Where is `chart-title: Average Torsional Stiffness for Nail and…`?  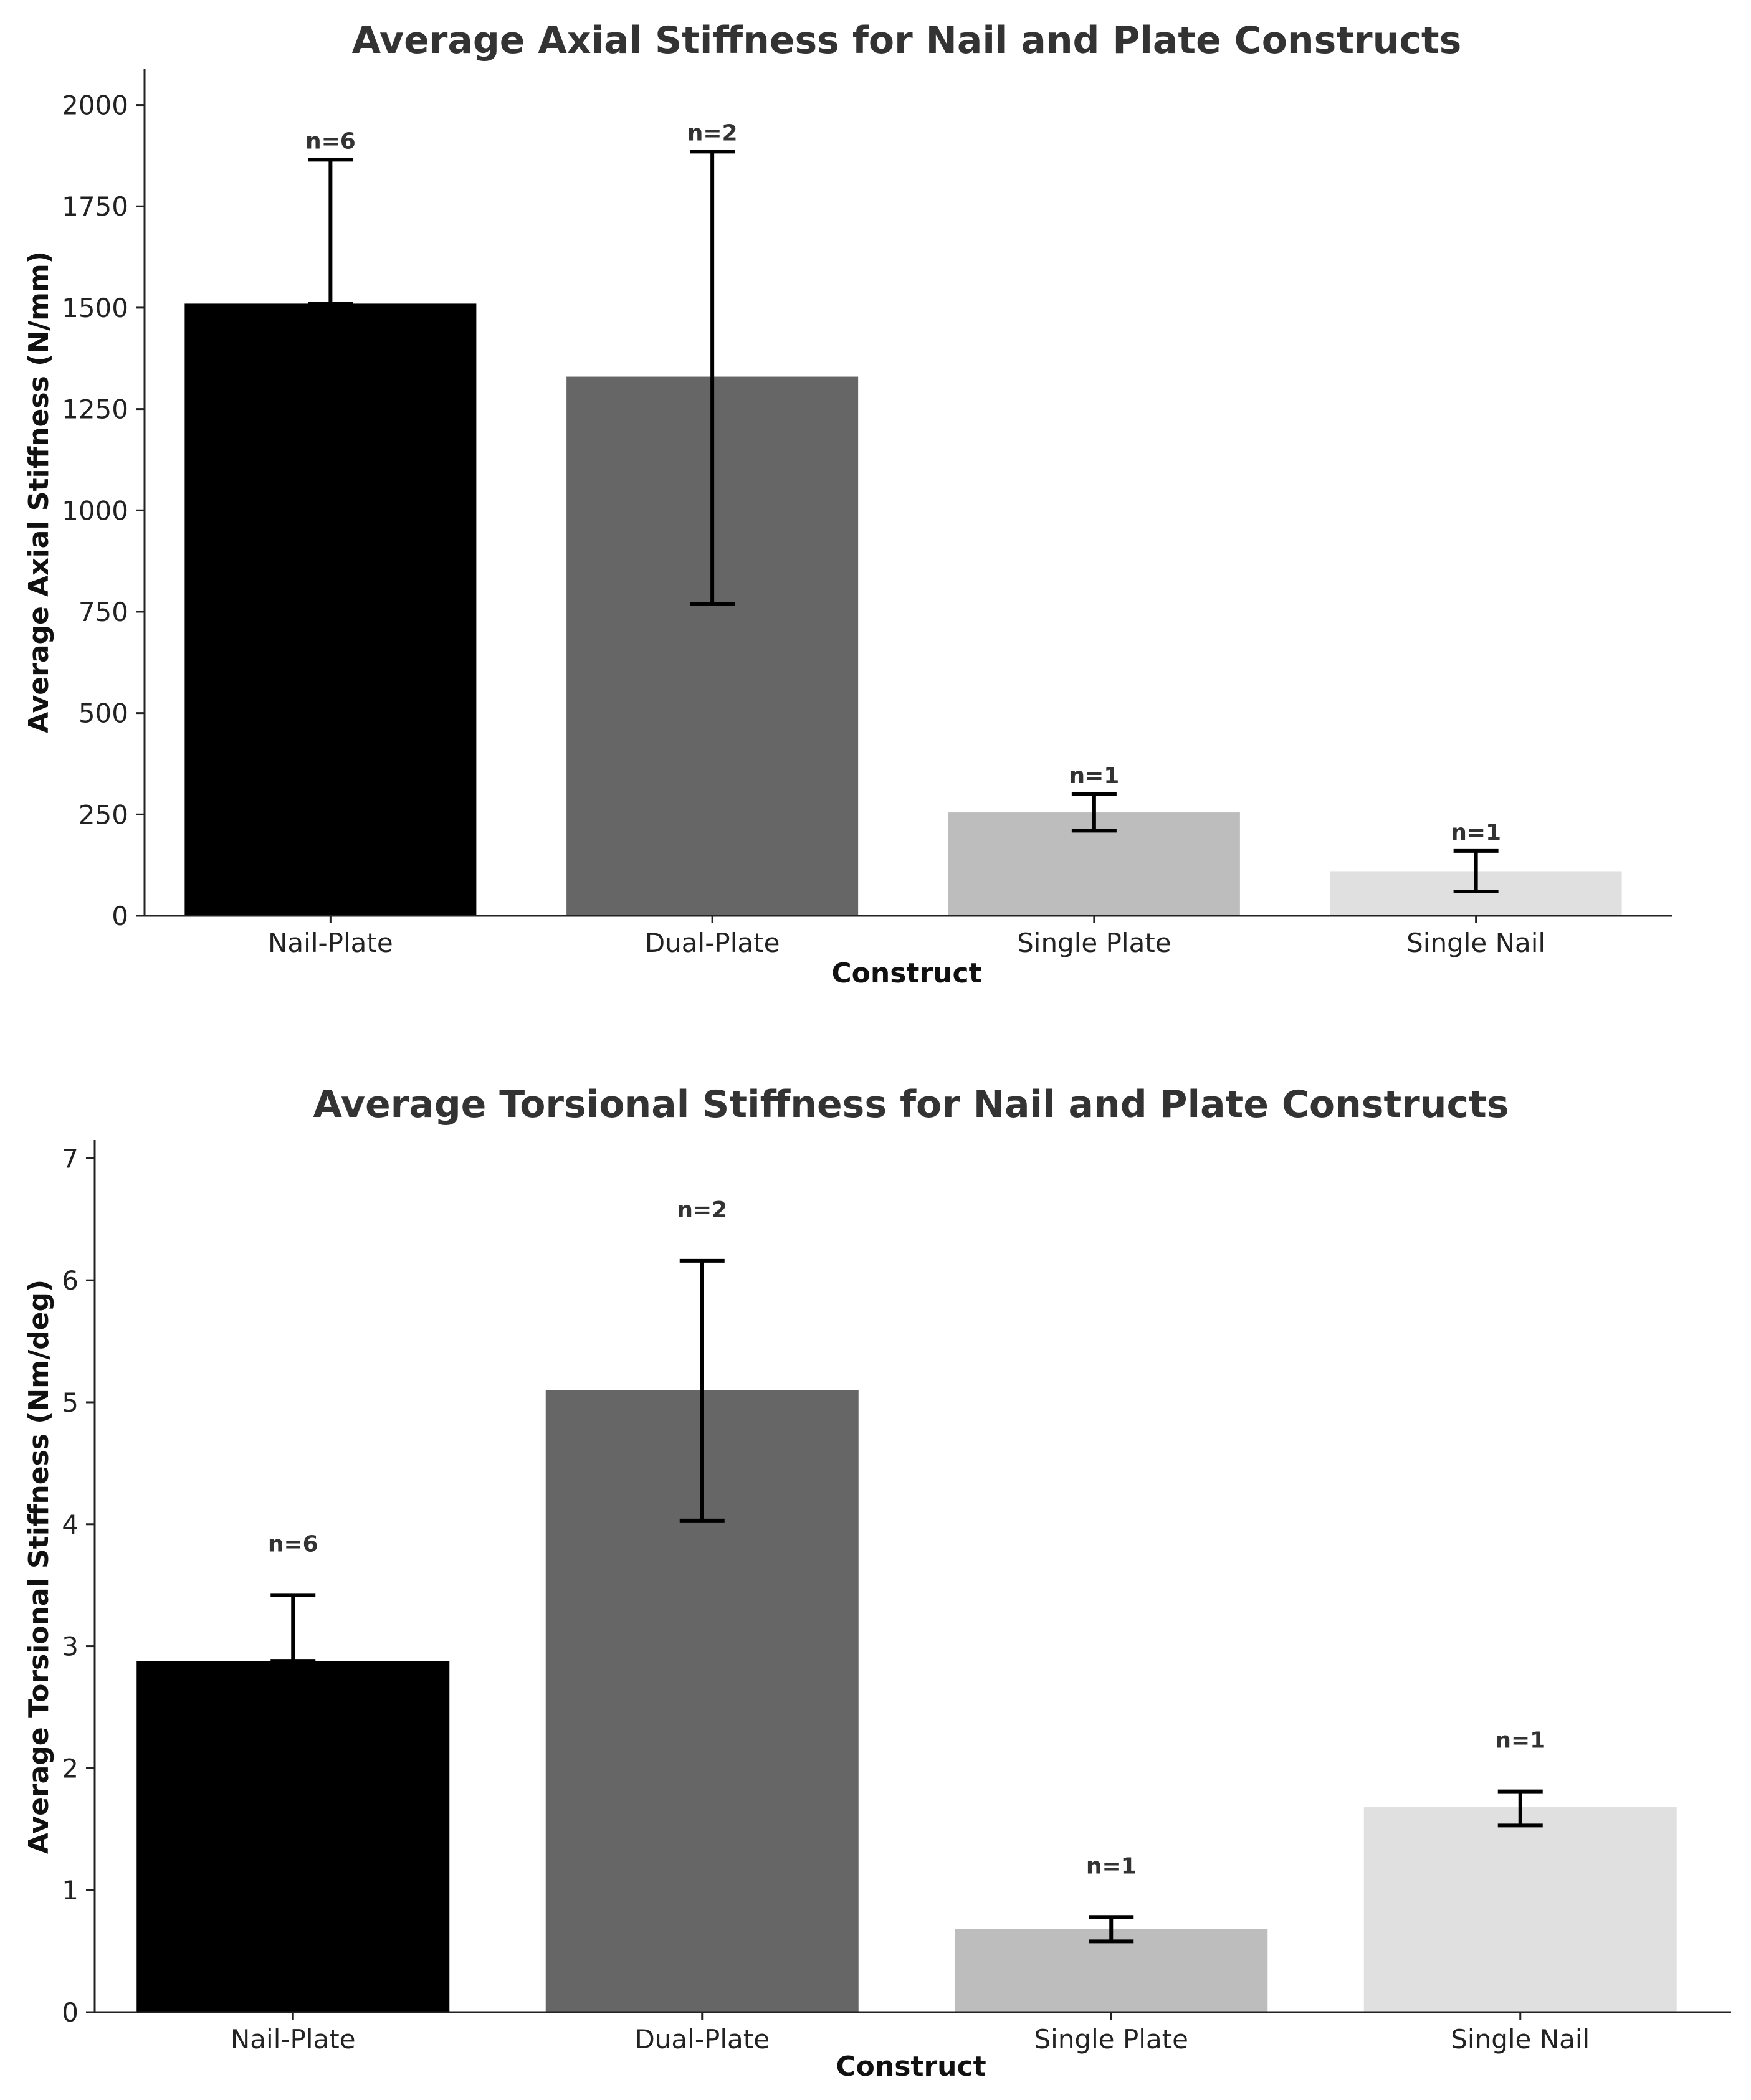
chart-title: Average Torsional Stiffness for Nail and… is located at coordinates (911, 1104).